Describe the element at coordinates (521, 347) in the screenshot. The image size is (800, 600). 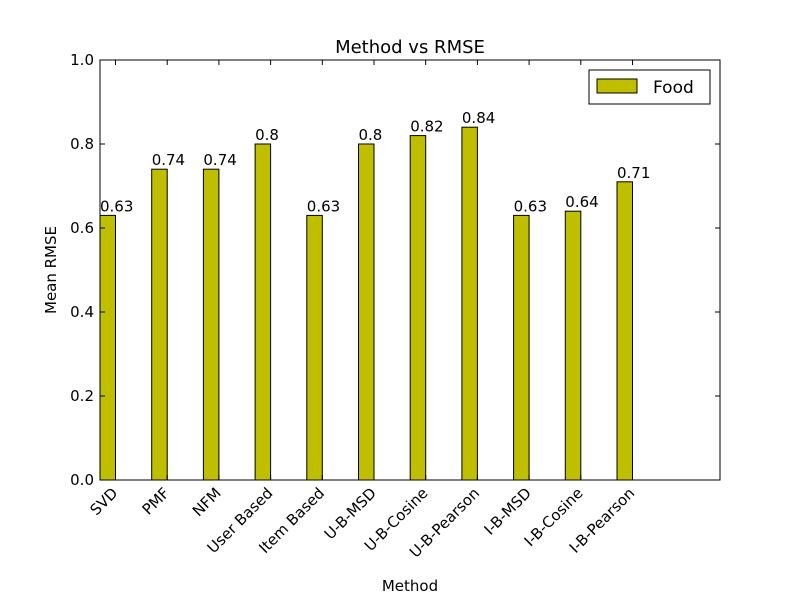
I see `bar-i-b-msd` at that location.